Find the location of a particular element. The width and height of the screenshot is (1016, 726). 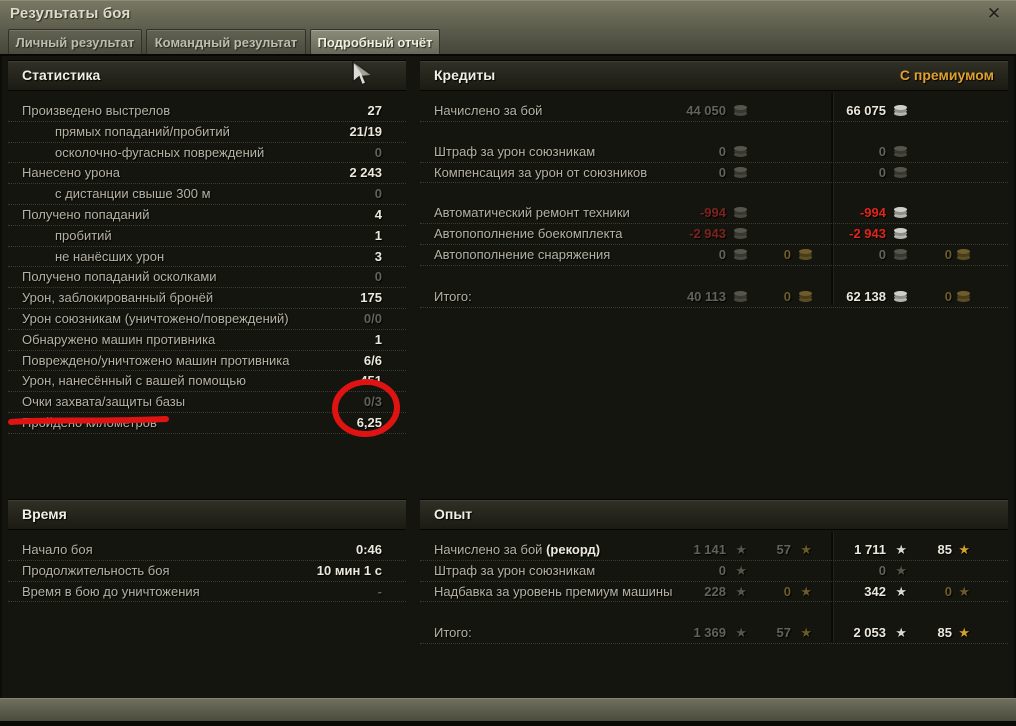

time-row: Продолжительность боя 10 мин 1 с is located at coordinates (207, 571).